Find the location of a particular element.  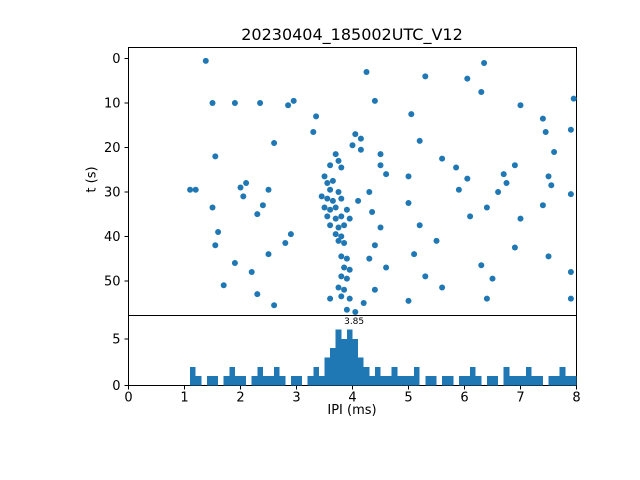

x-tick-label: 5 is located at coordinates (408, 398).